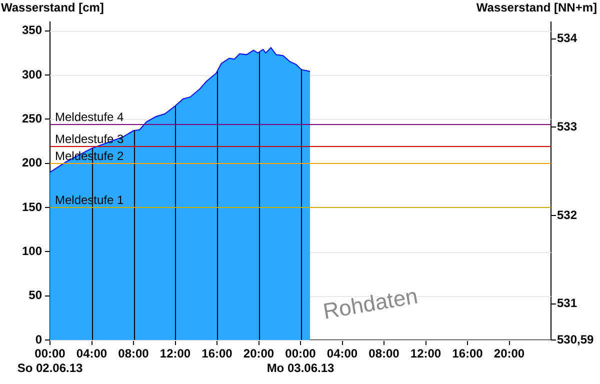 The height and width of the screenshot is (384, 600). I want to click on y2-tick-label: 532, so click(567, 215).